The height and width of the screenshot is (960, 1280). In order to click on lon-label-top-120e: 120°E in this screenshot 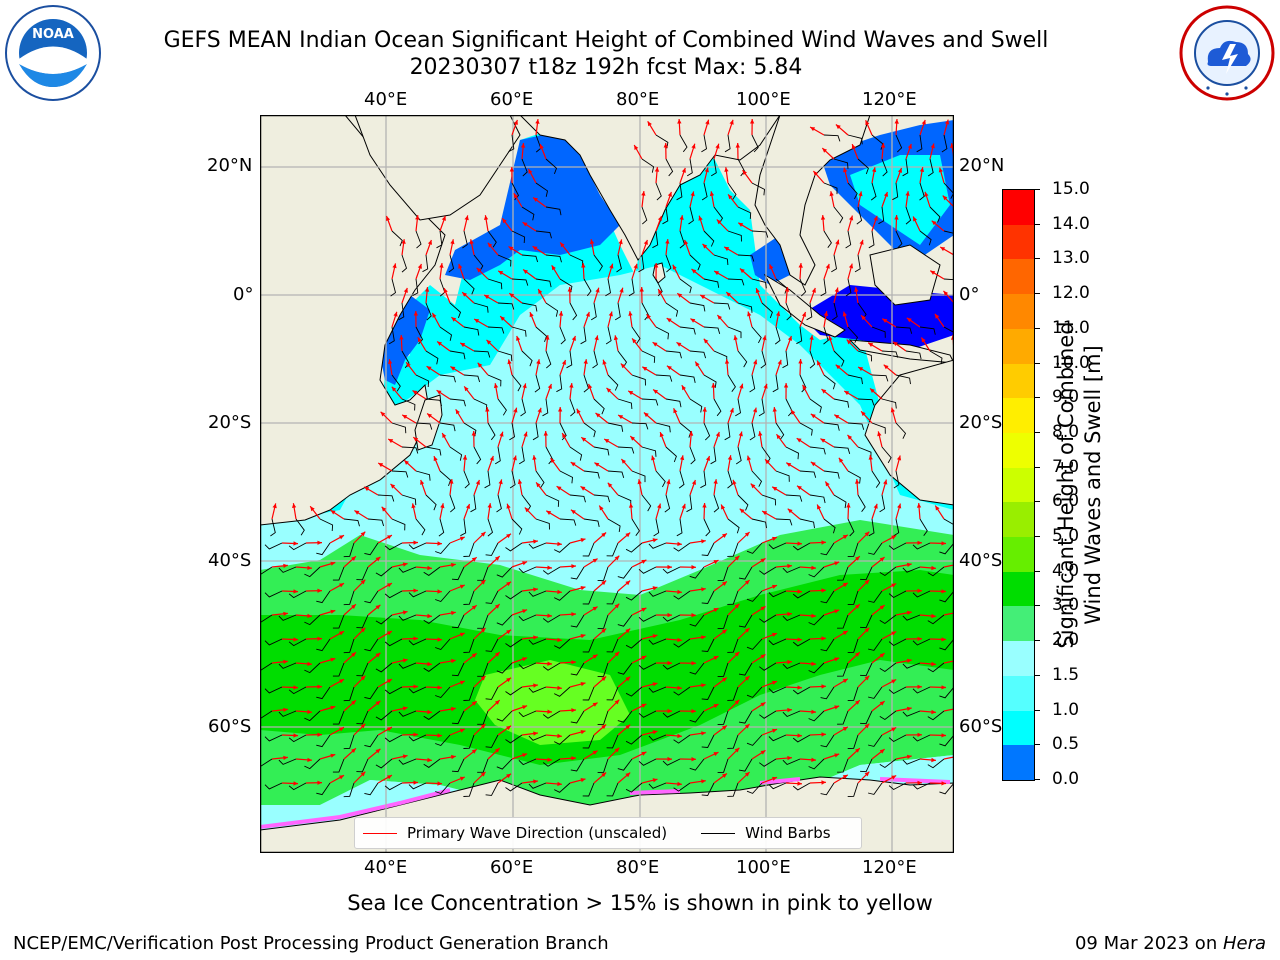, I will do `click(889, 99)`.